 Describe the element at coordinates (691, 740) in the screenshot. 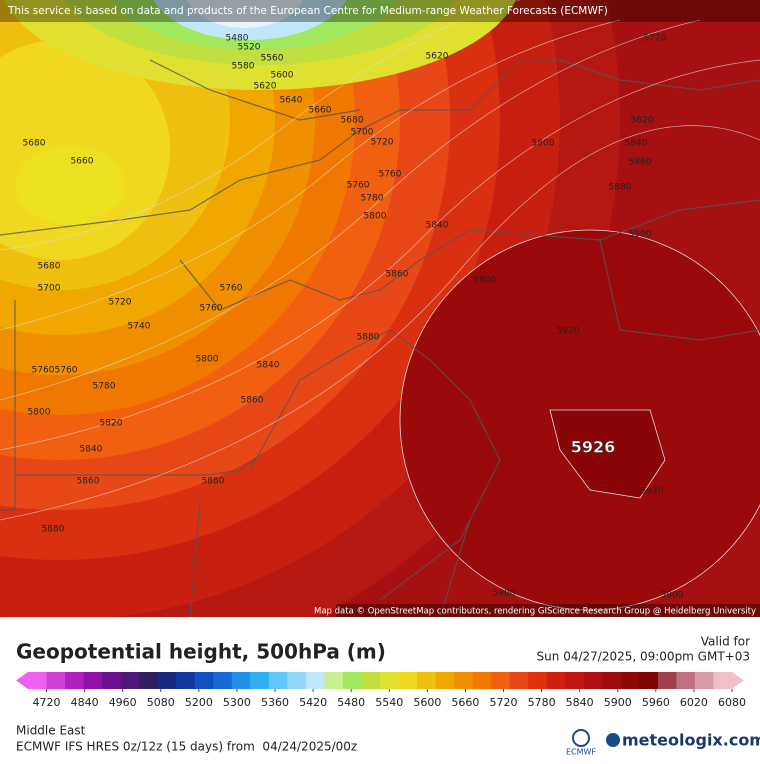

I see `meteologix-logo: meteologix.com` at that location.